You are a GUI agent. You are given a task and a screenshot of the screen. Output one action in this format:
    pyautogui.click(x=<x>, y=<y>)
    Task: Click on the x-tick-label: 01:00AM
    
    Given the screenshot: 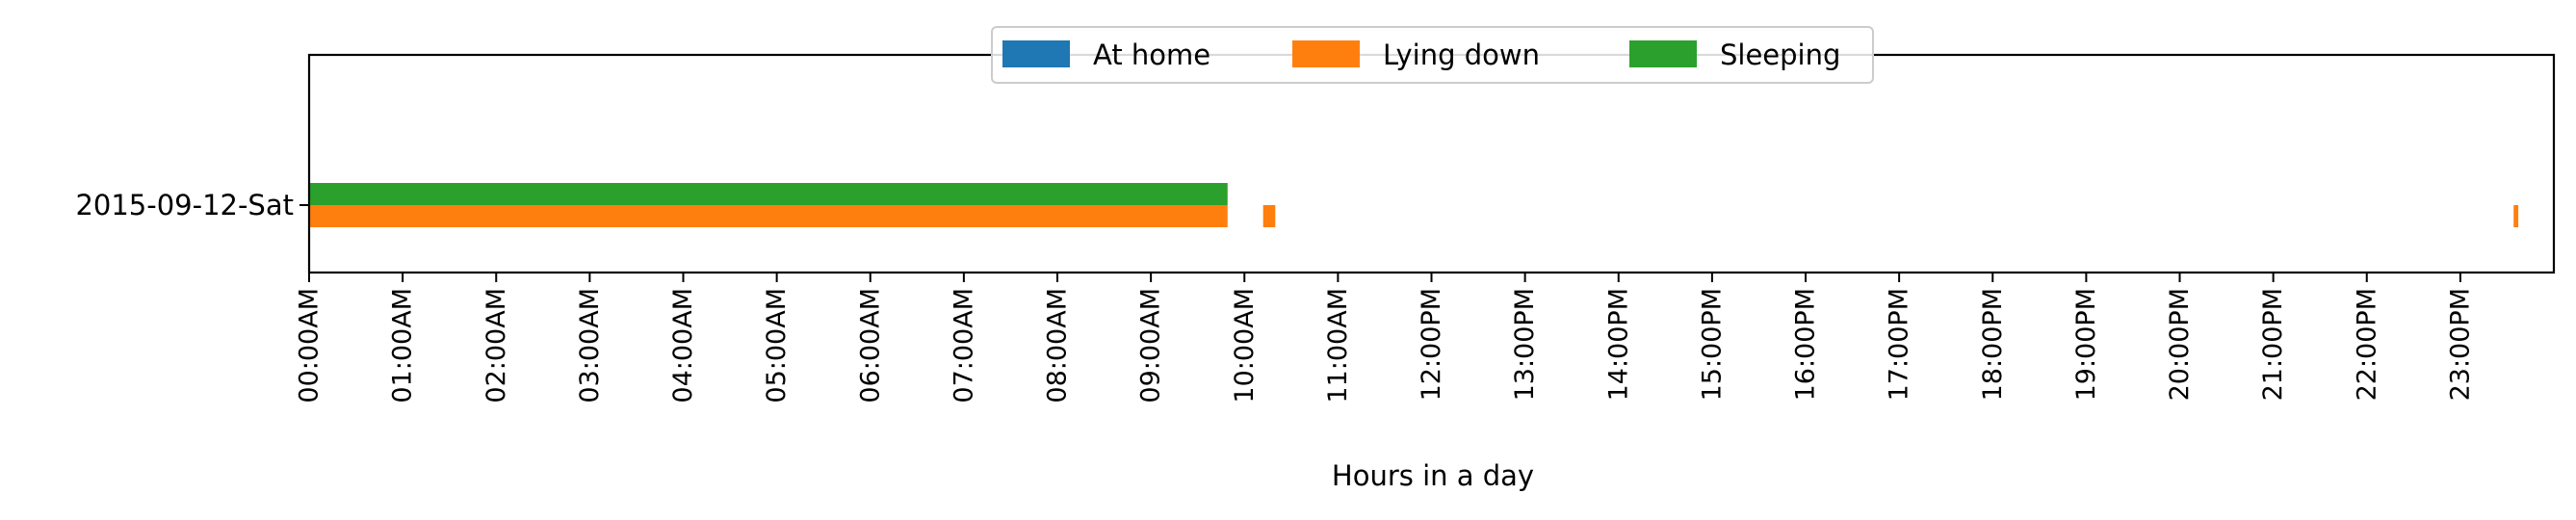 What is the action you would take?
    pyautogui.click(x=403, y=345)
    